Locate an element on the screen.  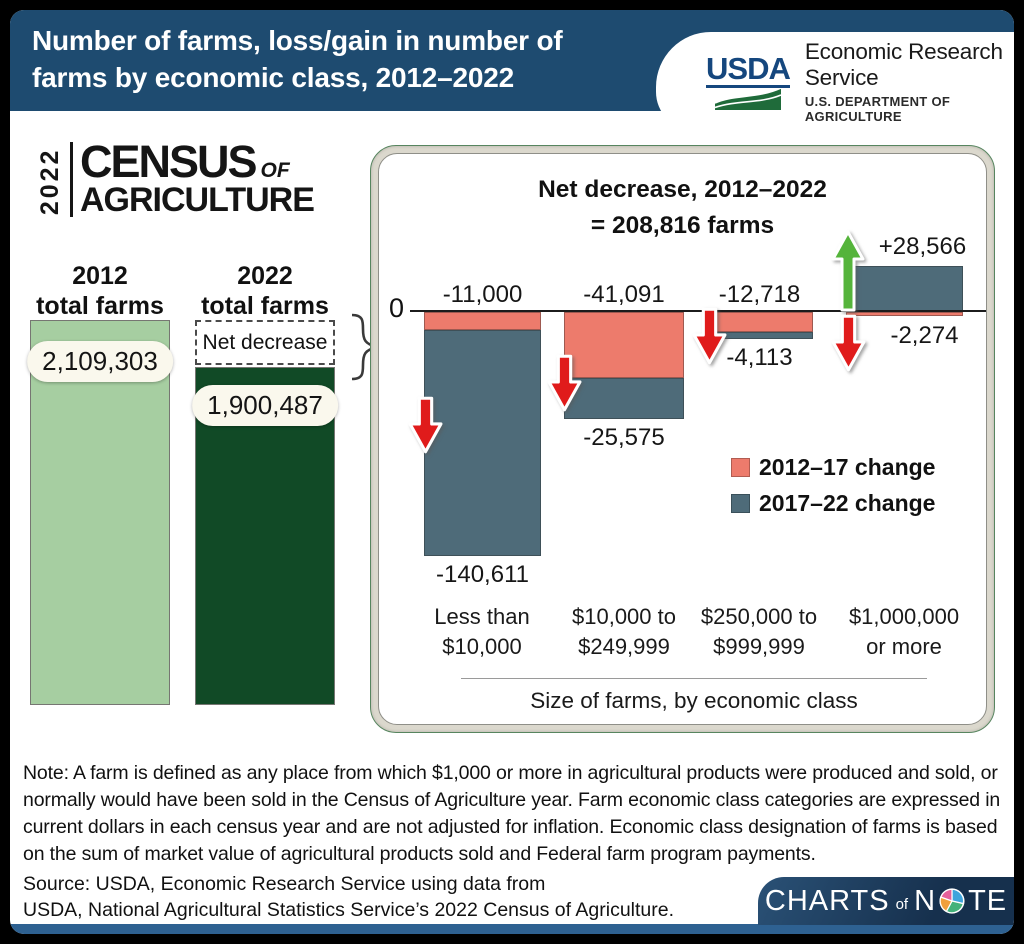
chart-title: Net decrease, 2012–2022 = 208,816 farms is located at coordinates (682, 207).